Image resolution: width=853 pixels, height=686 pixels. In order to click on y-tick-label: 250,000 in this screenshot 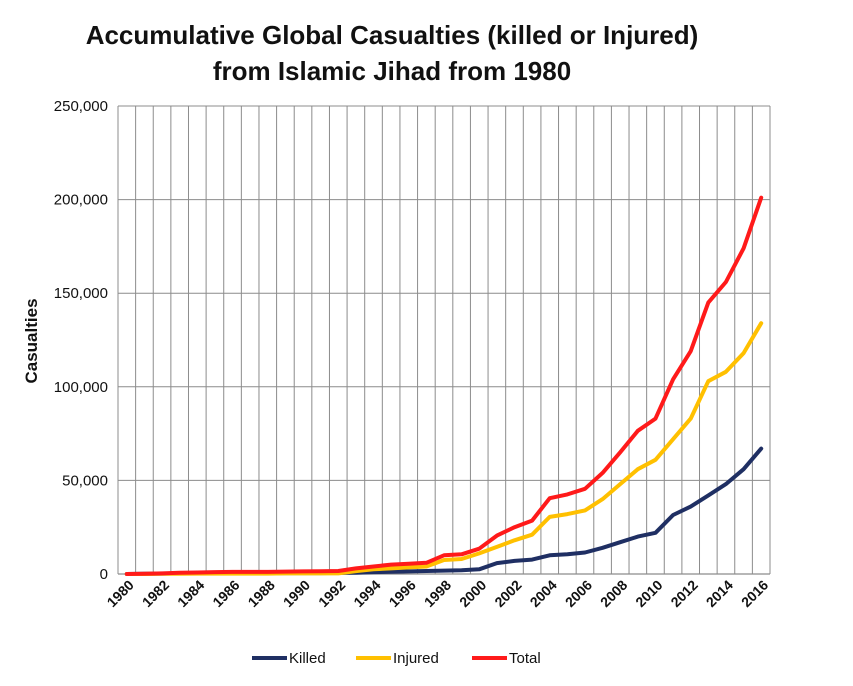, I will do `click(81, 106)`.